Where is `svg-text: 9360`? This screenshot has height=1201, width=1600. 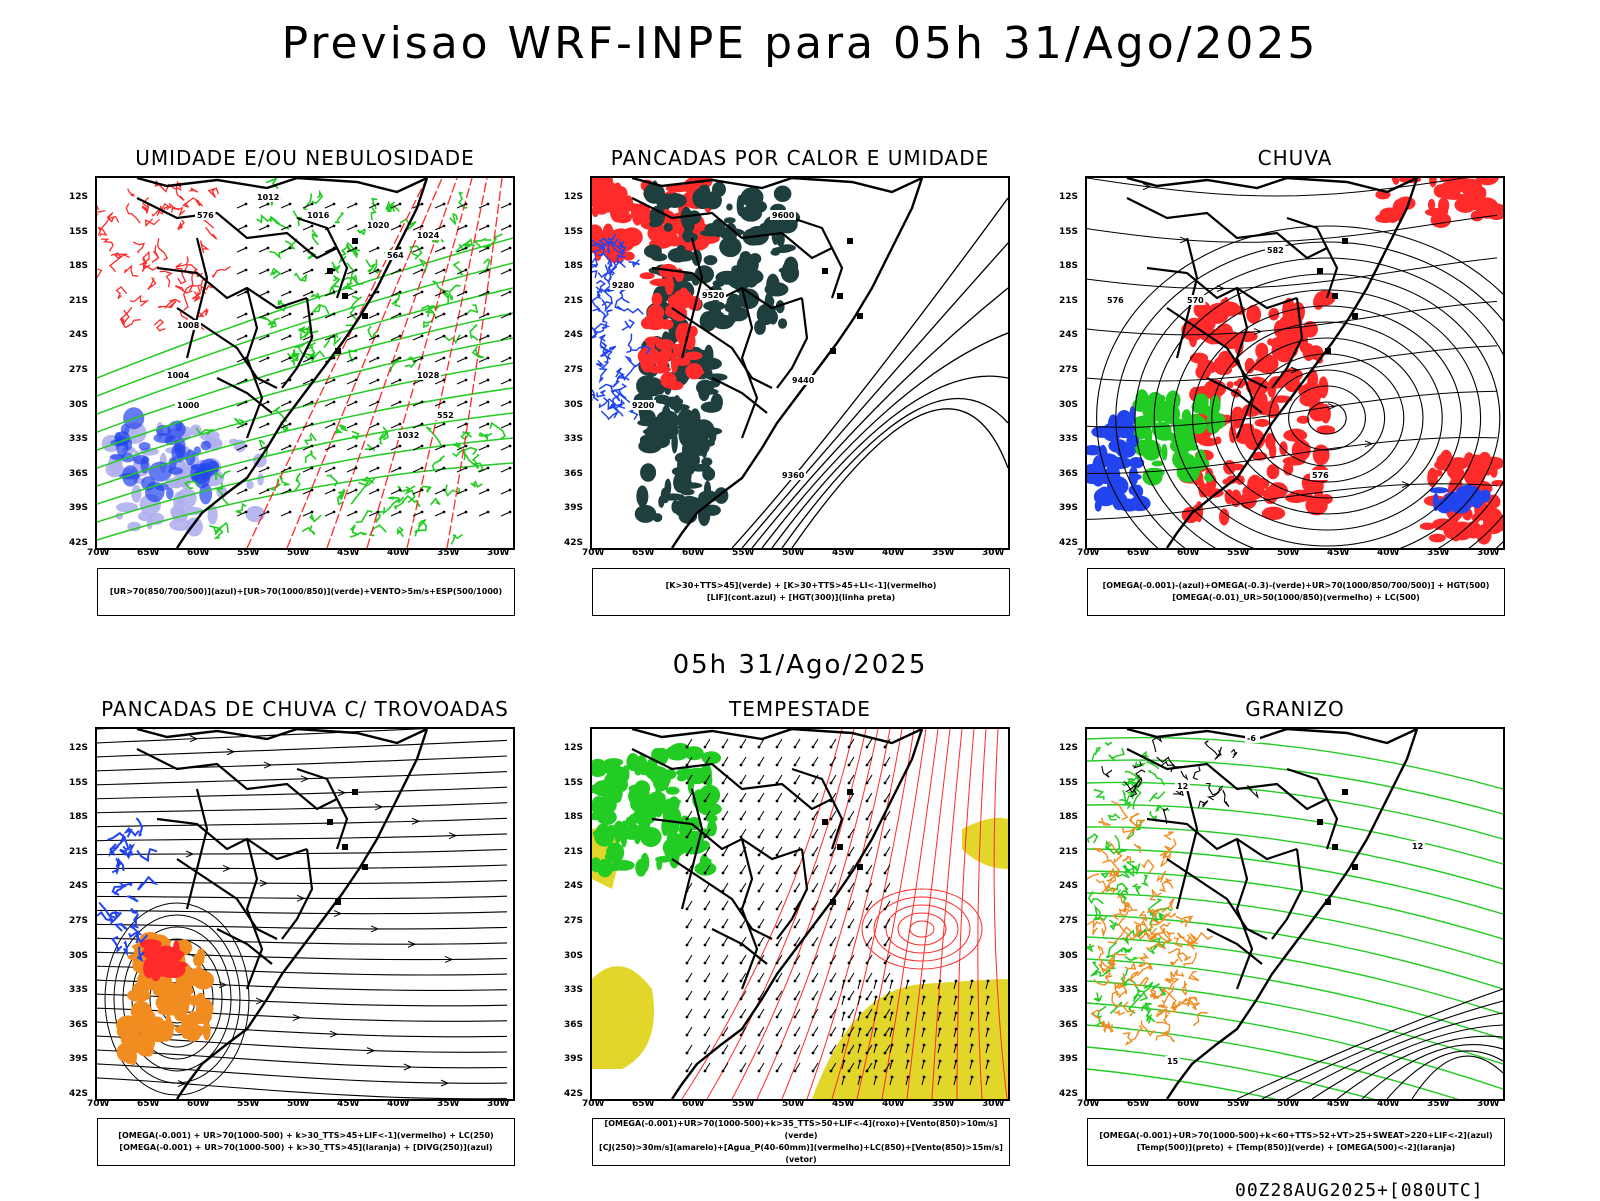 svg-text: 9360 is located at coordinates (793, 475).